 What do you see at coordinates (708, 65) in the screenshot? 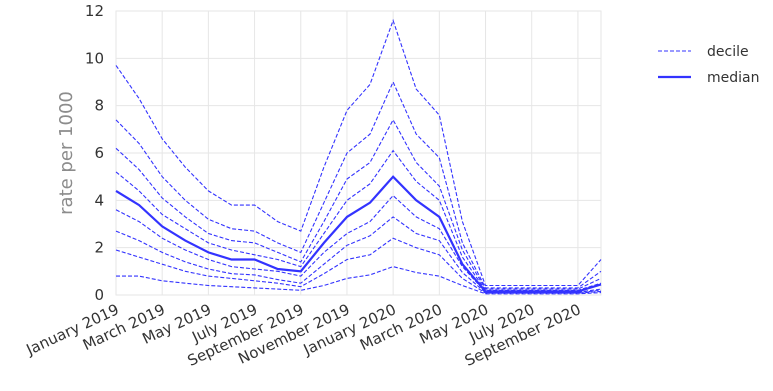
I see `legend: decile median` at bounding box center [708, 65].